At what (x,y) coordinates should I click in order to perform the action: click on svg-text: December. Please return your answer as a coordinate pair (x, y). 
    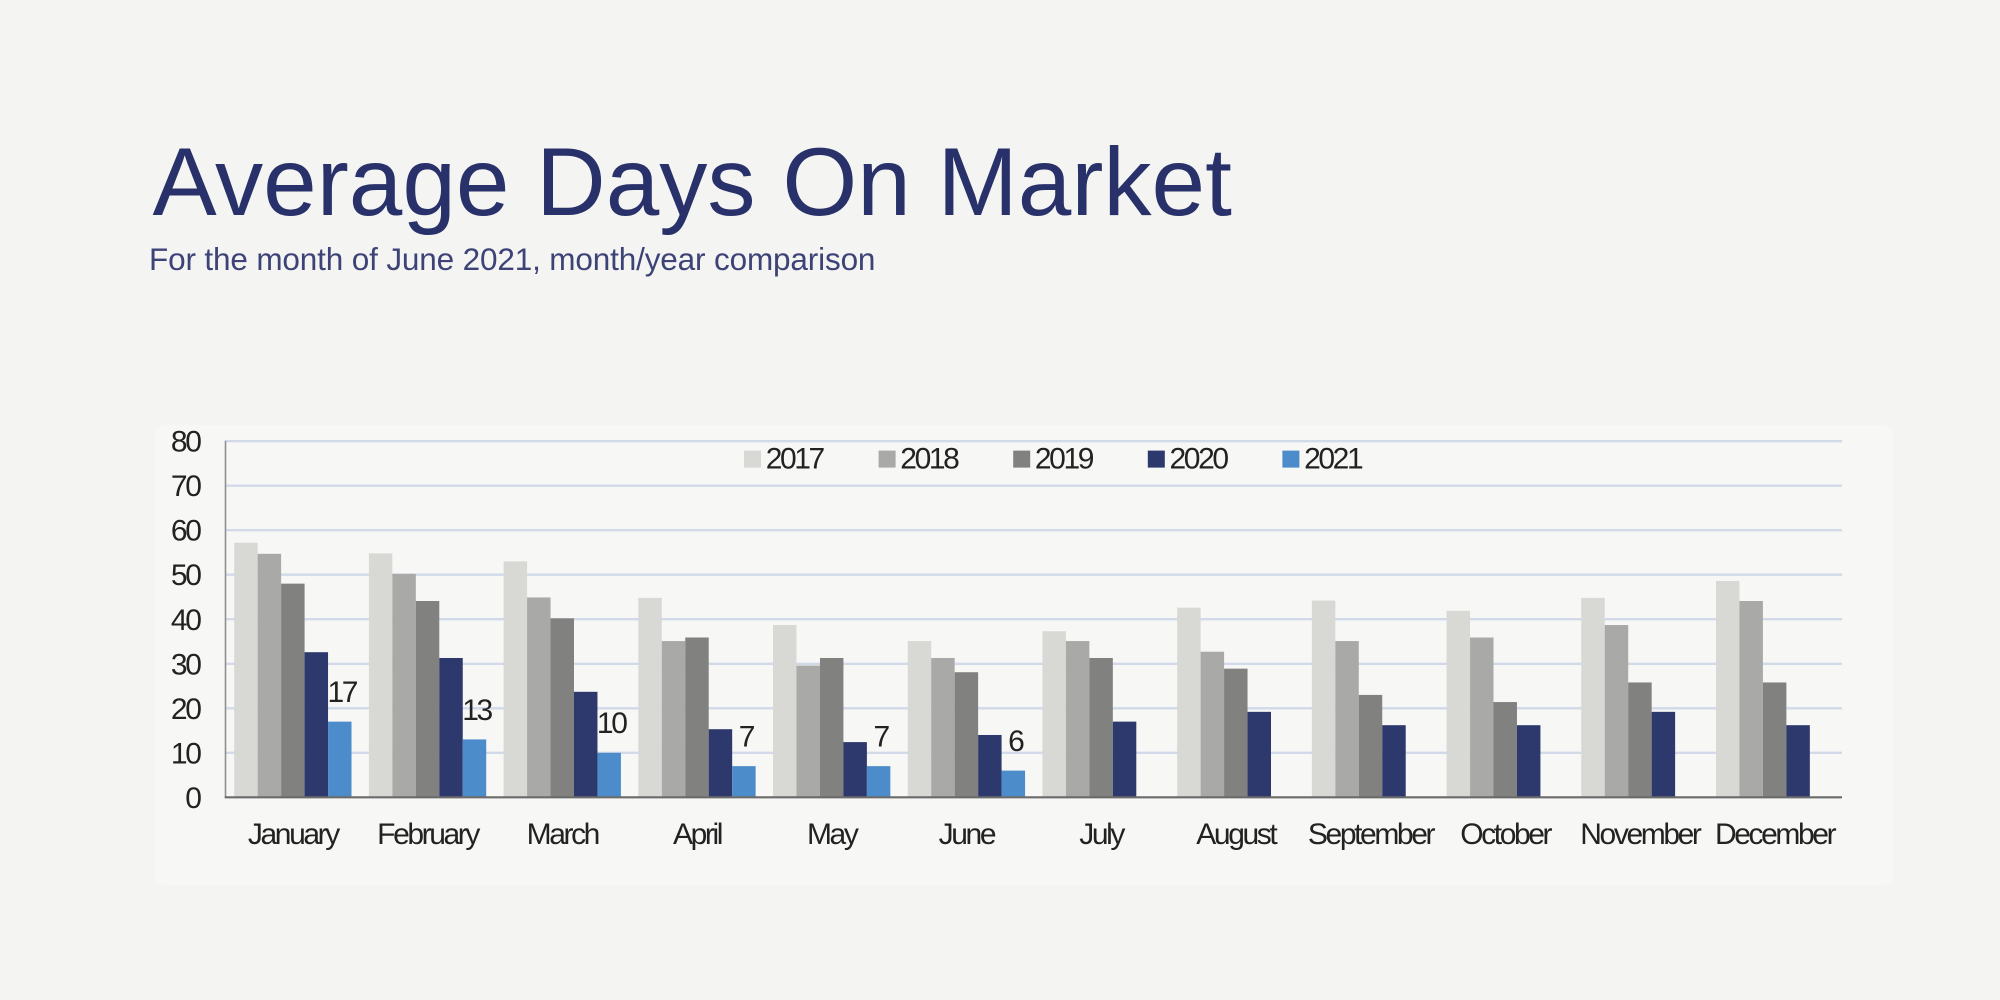
    Looking at the image, I should click on (1776, 834).